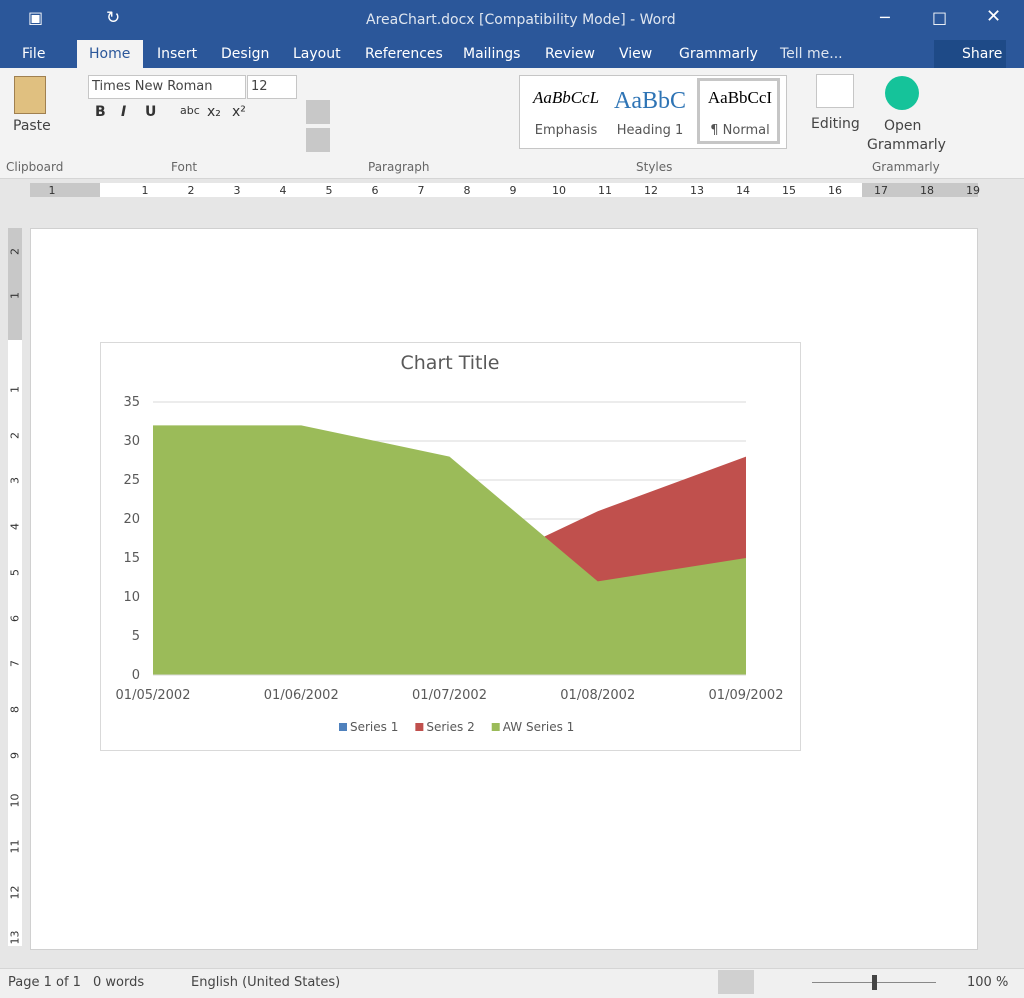  Describe the element at coordinates (740, 130) in the screenshot. I see `style-name: ¶ Normal` at that location.